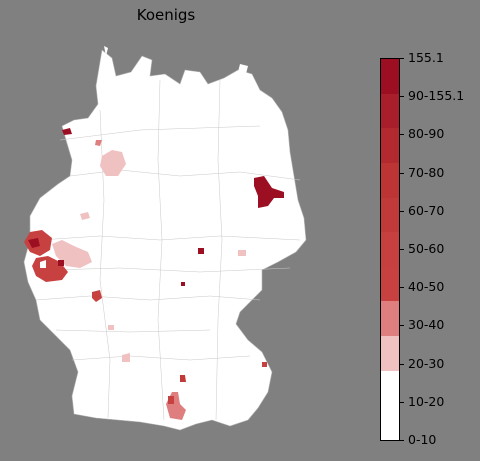  What do you see at coordinates (183, 378) in the screenshot?
I see `region-munich-dot` at bounding box center [183, 378].